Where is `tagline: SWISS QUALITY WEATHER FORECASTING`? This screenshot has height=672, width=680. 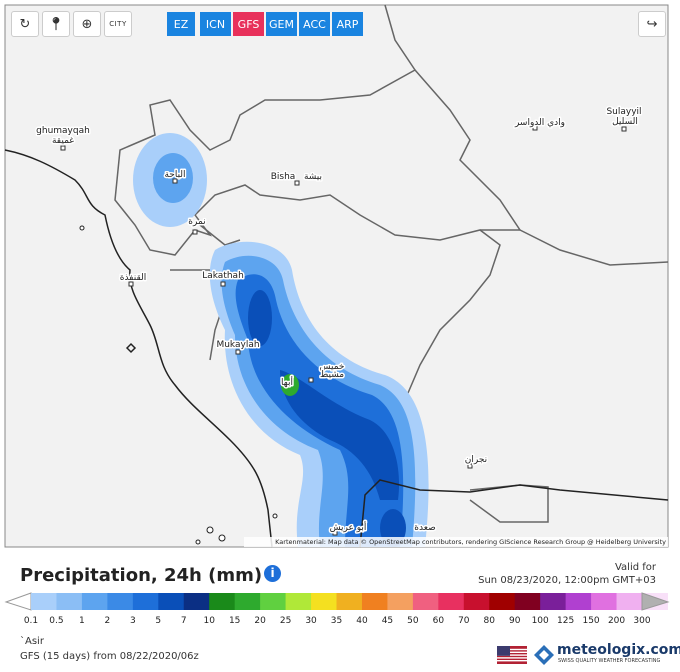 tagline: SWISS QUALITY WEATHER FORECASTING is located at coordinates (609, 661).